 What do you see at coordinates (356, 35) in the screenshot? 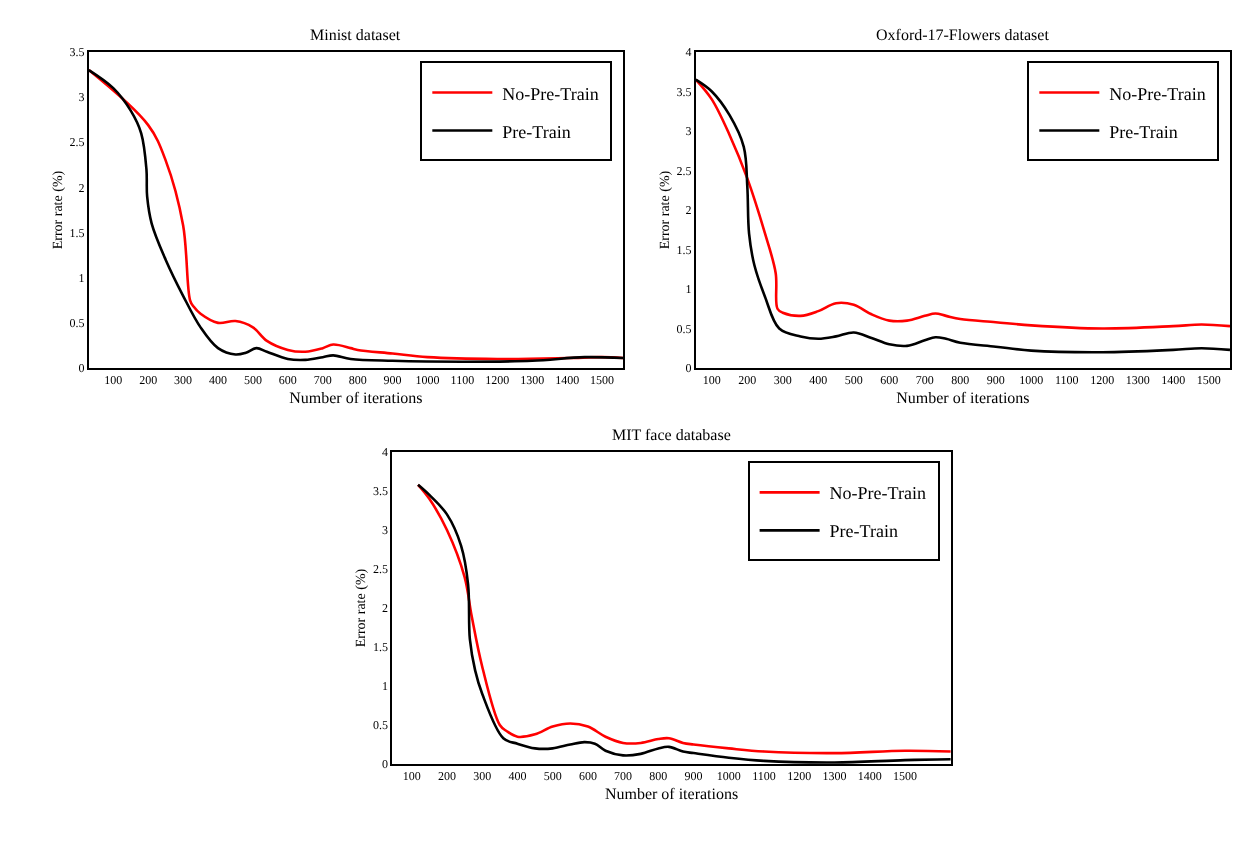
I see `chart-title: Minist dataset` at bounding box center [356, 35].